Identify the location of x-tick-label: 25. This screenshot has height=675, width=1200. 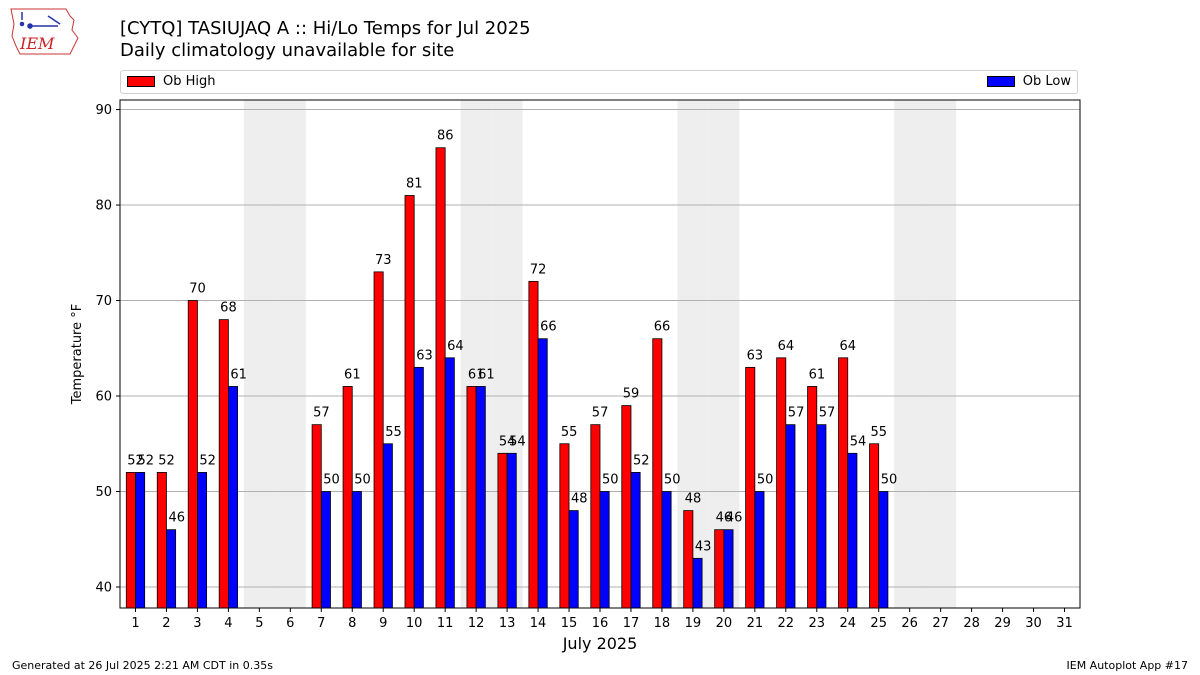
(878, 623).